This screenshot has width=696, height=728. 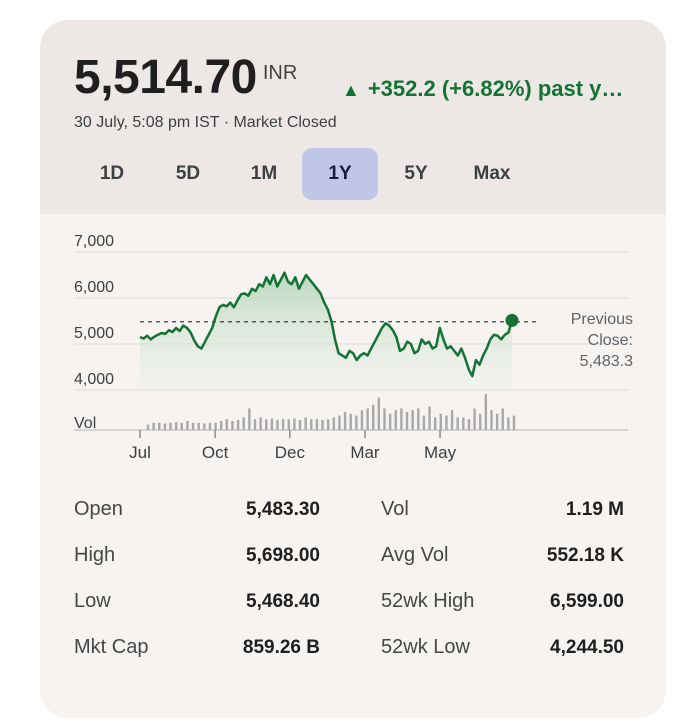 I want to click on stat-label-vol: Vol, so click(x=395, y=509).